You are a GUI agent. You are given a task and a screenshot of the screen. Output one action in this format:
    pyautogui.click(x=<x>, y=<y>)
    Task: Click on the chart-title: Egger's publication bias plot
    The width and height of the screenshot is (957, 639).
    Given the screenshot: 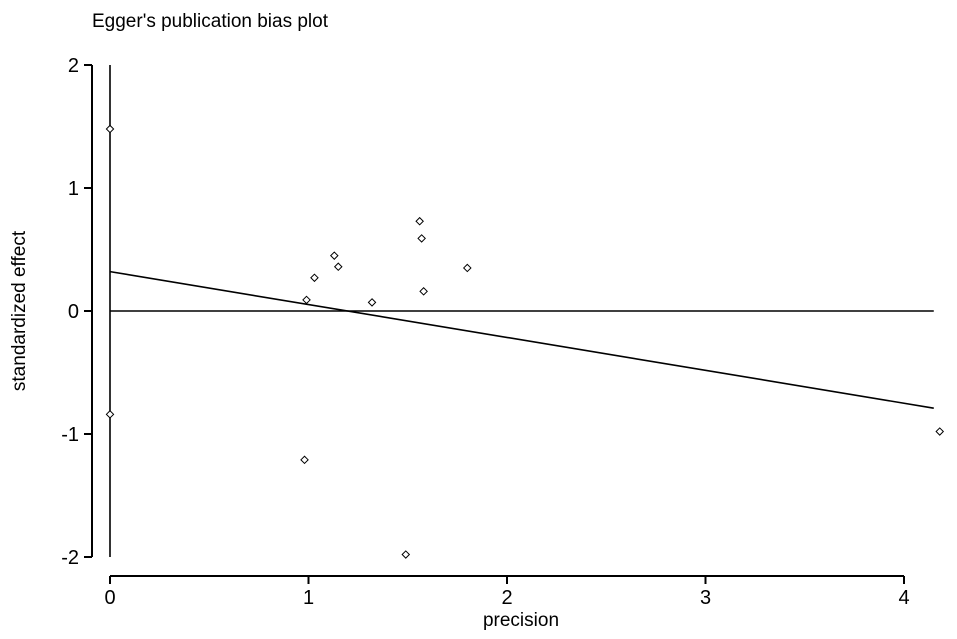 What is the action you would take?
    pyautogui.click(x=210, y=21)
    